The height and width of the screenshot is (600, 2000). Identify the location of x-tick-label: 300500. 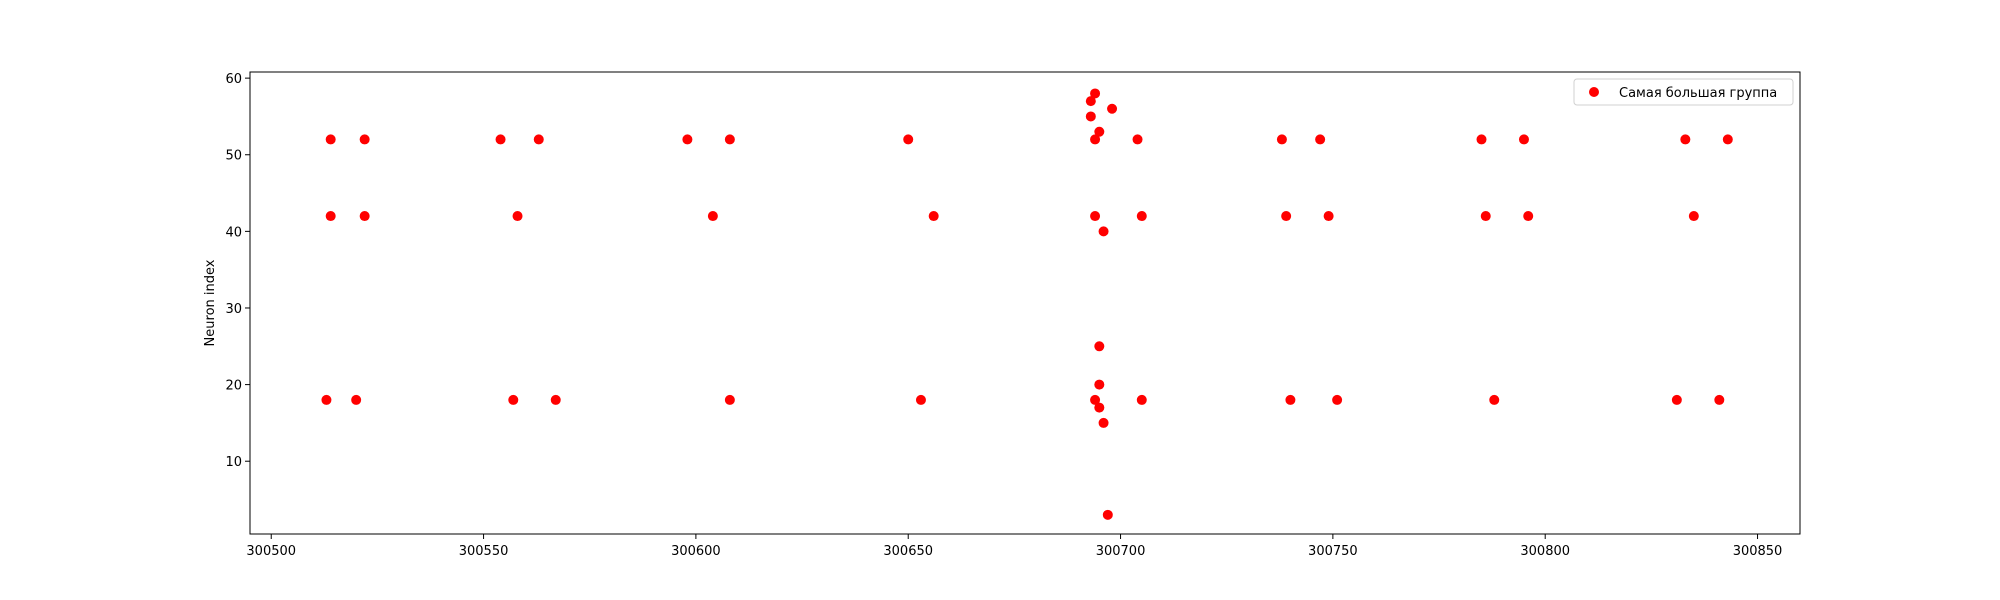
(271, 551).